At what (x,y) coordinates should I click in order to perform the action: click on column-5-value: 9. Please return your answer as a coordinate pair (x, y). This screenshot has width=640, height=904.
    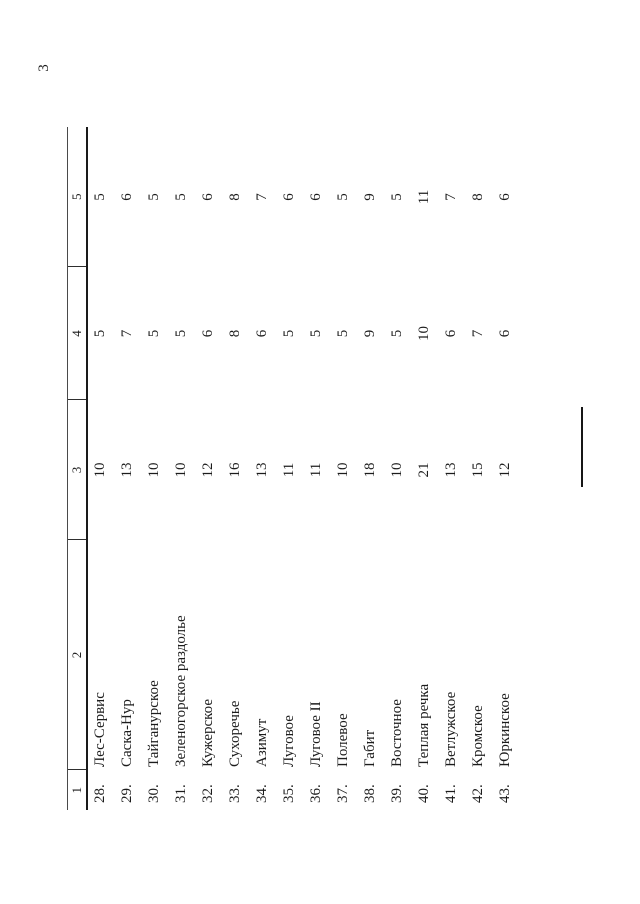
    Looking at the image, I should click on (369, 197).